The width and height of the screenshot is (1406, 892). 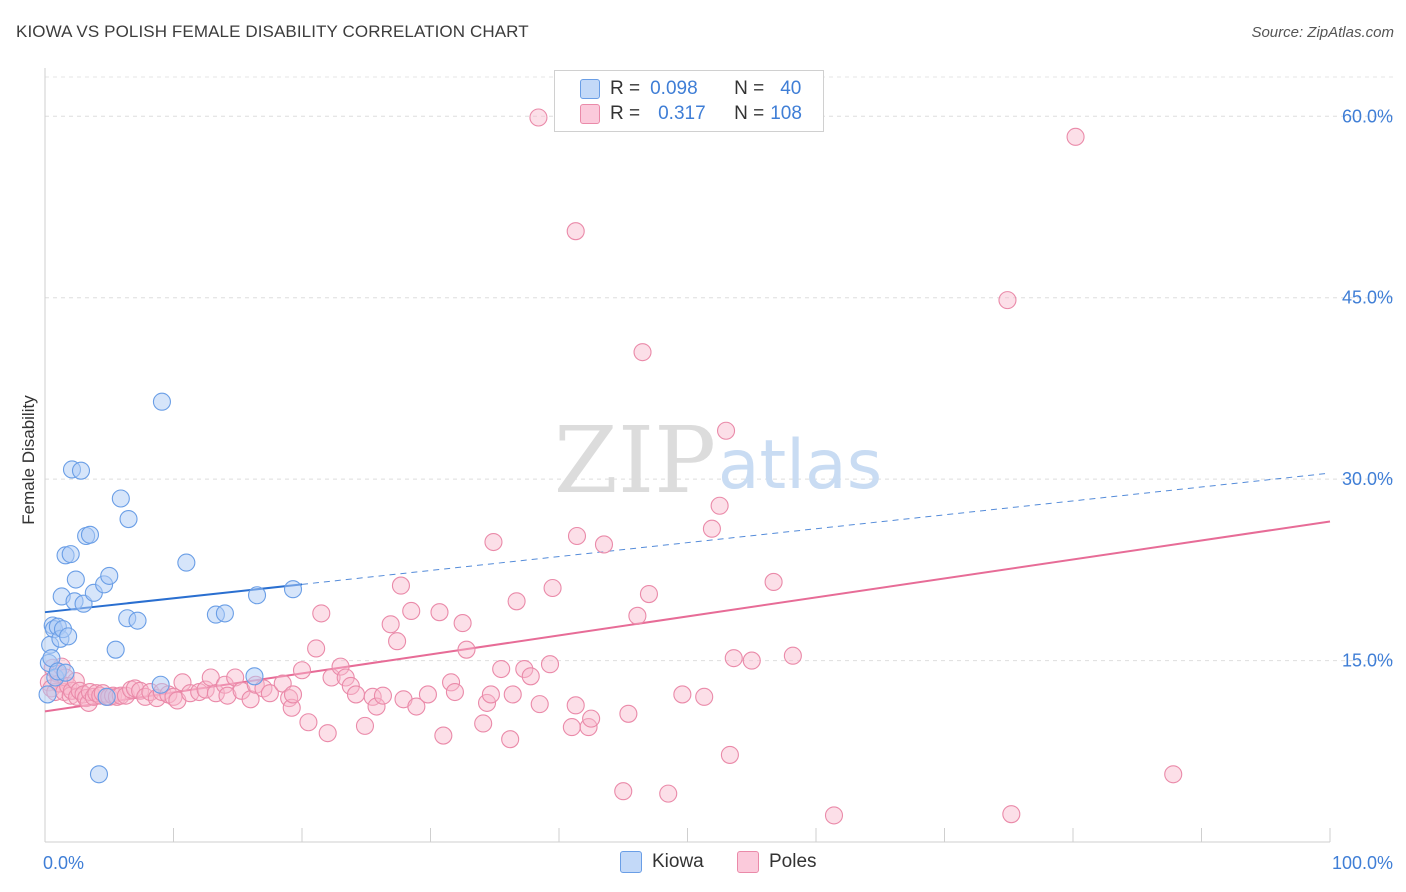 I want to click on y-tick-label: 60.0%, so click(x=1367, y=116).